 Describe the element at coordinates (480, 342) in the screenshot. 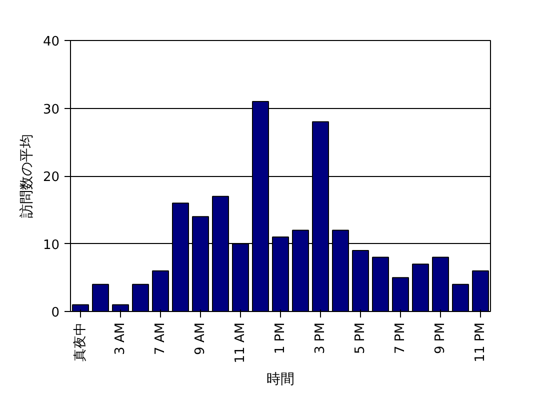

I see `x-tick-label: 11 PM` at that location.